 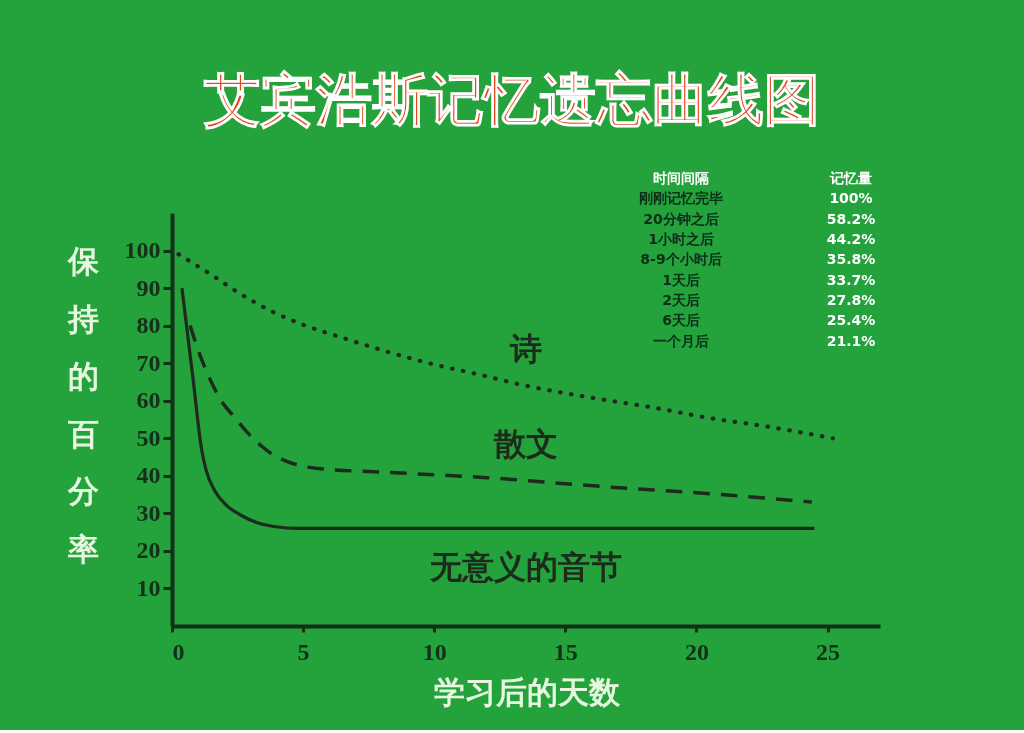 What do you see at coordinates (851, 218) in the screenshot?
I see `text: 58.2%` at bounding box center [851, 218].